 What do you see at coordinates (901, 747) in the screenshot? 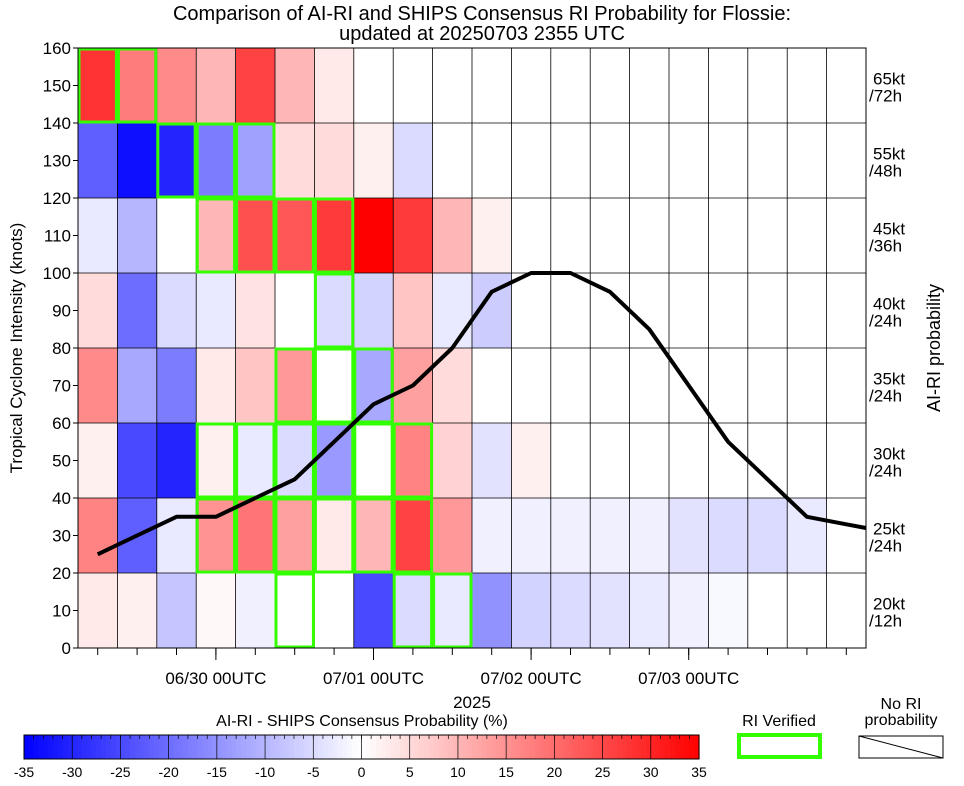
I see `legend-no-prob-diagonal` at bounding box center [901, 747].